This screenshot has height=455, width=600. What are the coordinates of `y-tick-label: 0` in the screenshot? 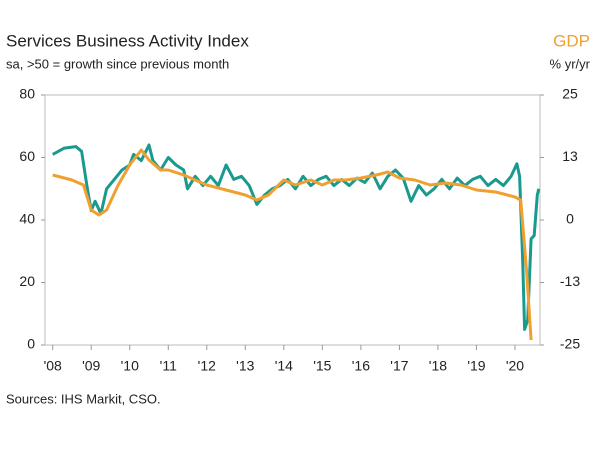 It's located at (31, 344).